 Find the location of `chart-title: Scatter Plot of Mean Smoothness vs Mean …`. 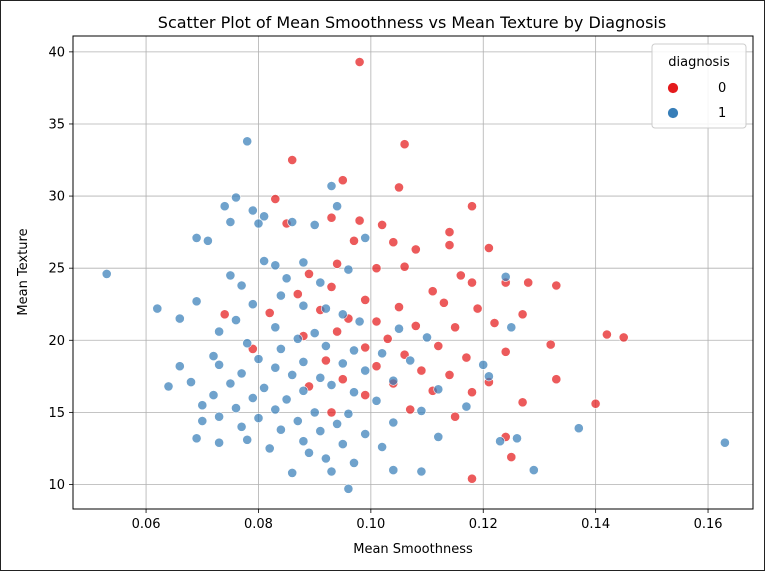

chart-title: Scatter Plot of Mean Smoothness vs Mean … is located at coordinates (412, 22).